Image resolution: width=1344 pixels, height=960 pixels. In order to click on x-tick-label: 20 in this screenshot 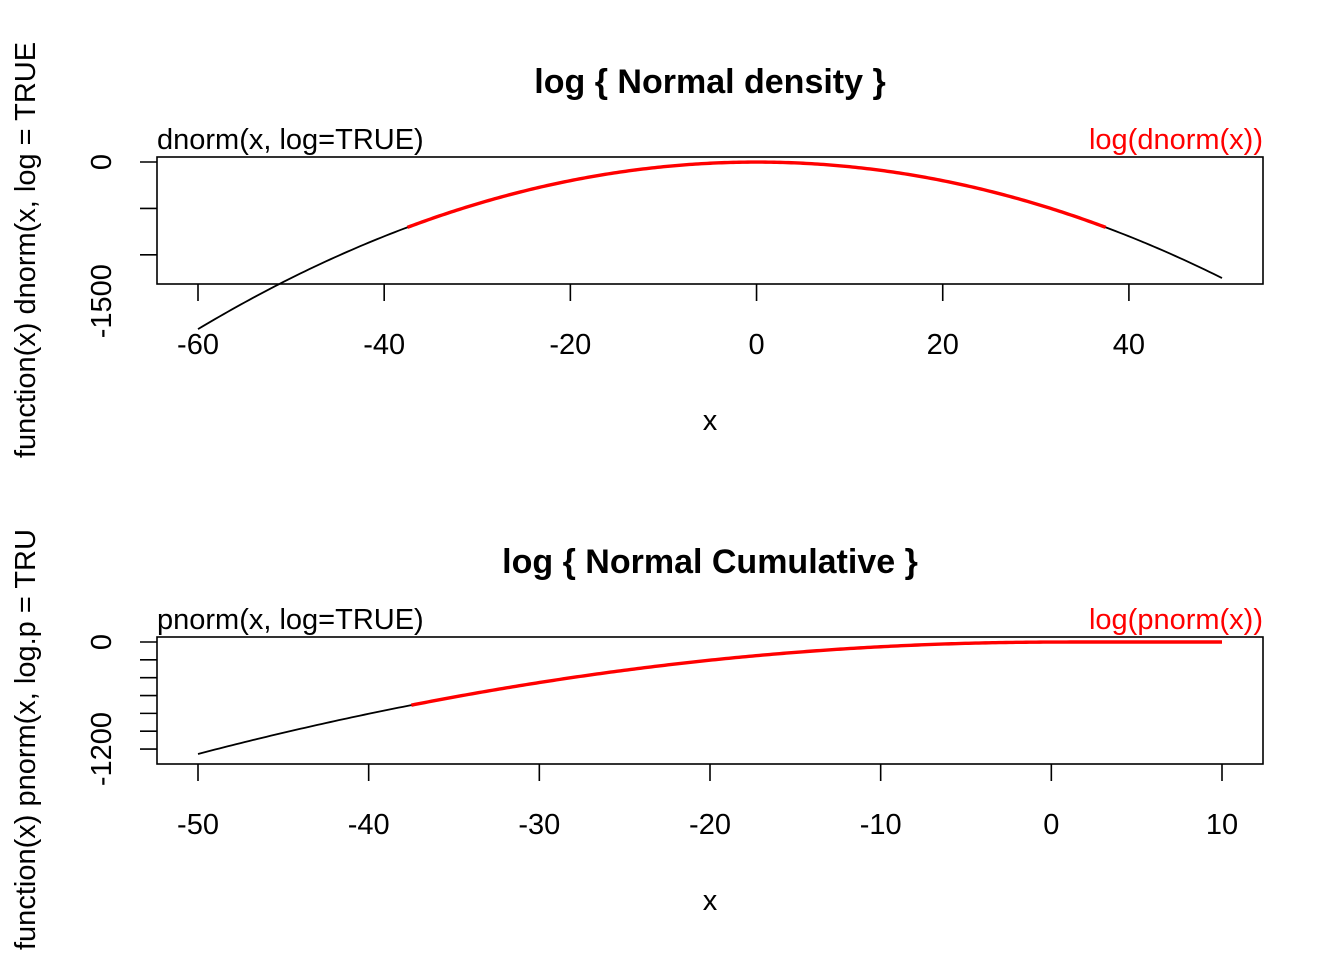, I will do `click(943, 345)`.